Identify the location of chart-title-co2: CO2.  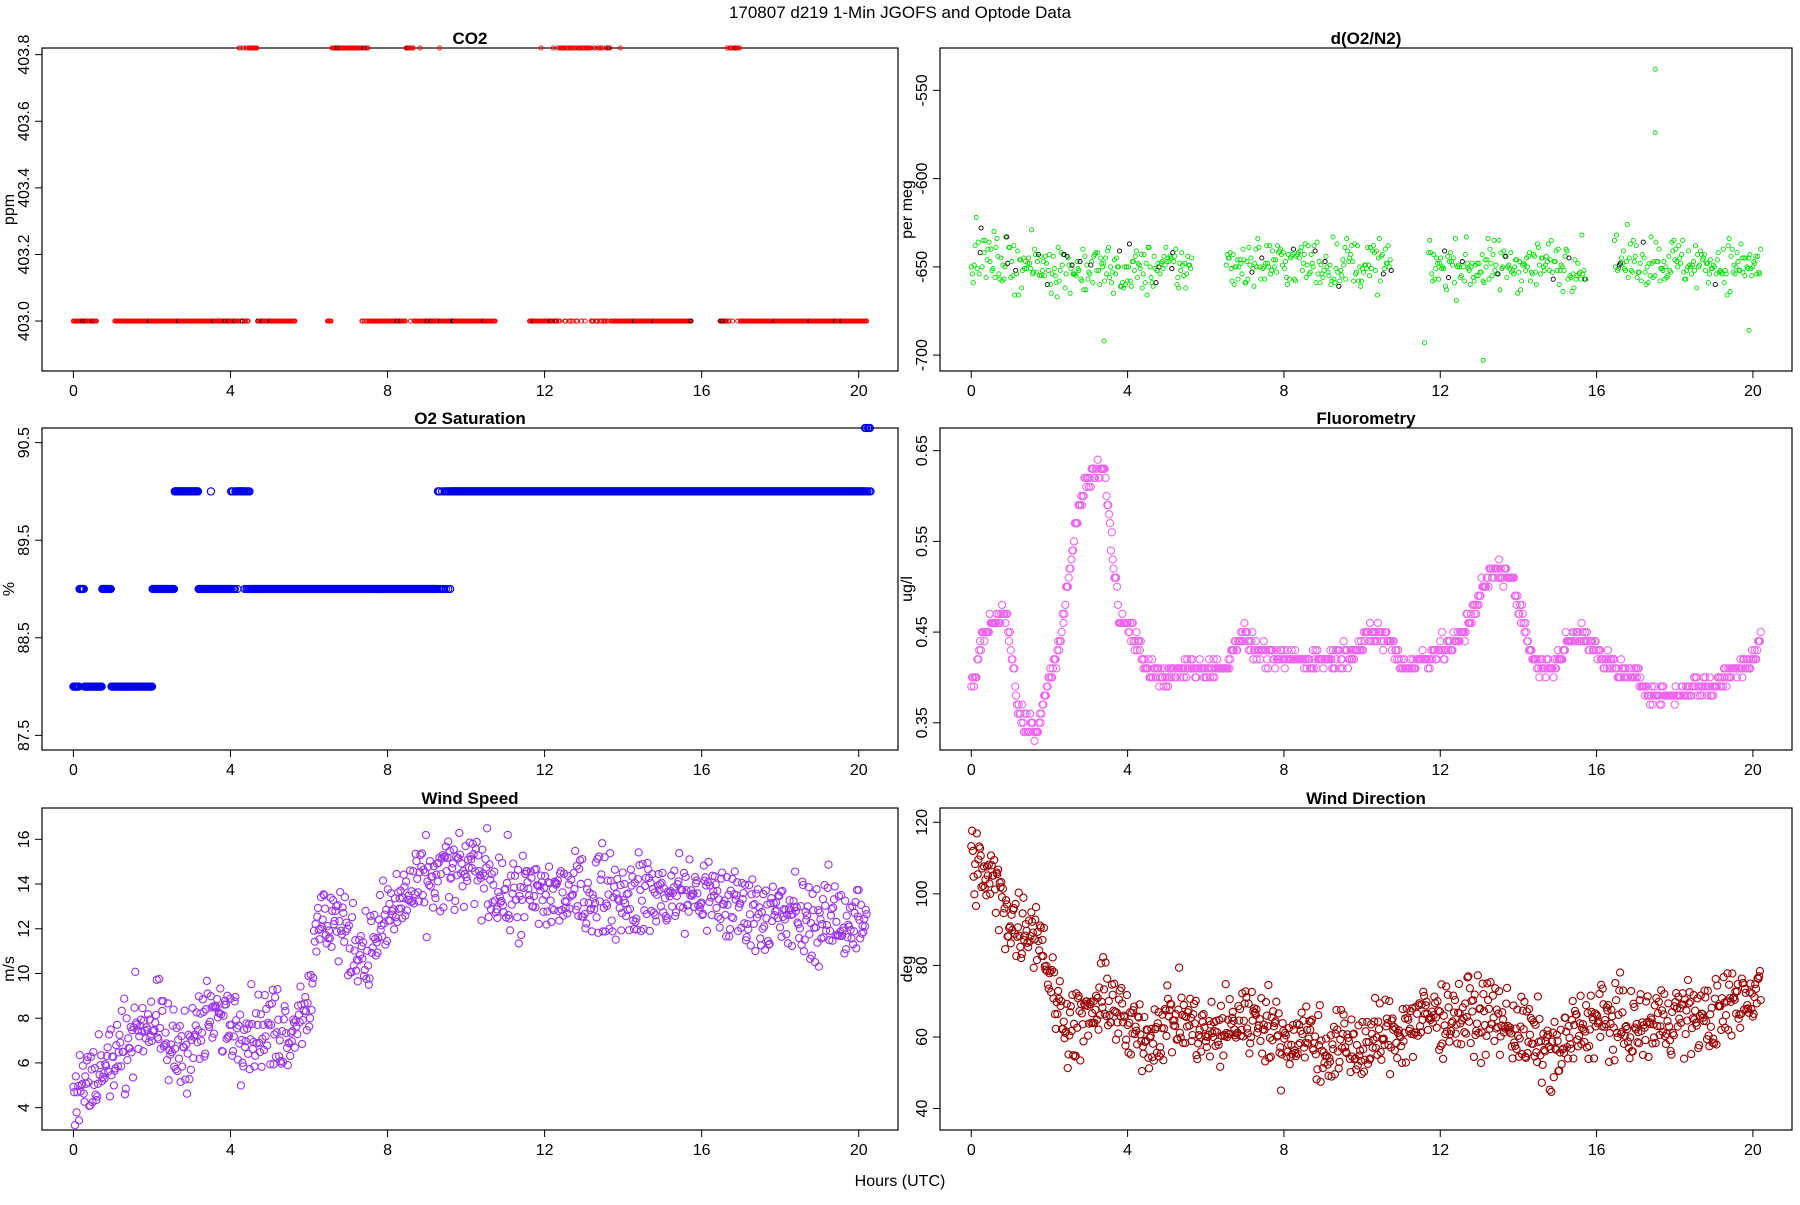
(470, 38).